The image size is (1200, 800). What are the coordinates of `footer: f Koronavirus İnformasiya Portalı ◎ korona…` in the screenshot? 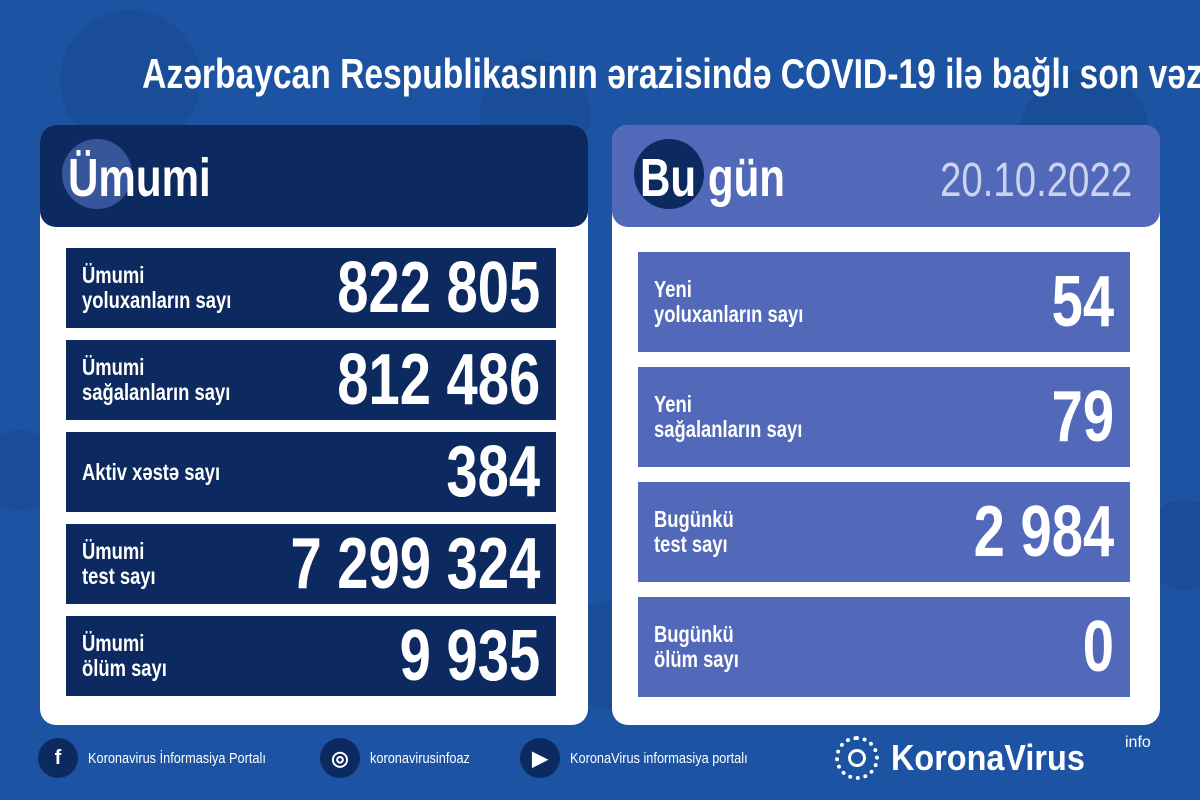 It's located at (600, 761).